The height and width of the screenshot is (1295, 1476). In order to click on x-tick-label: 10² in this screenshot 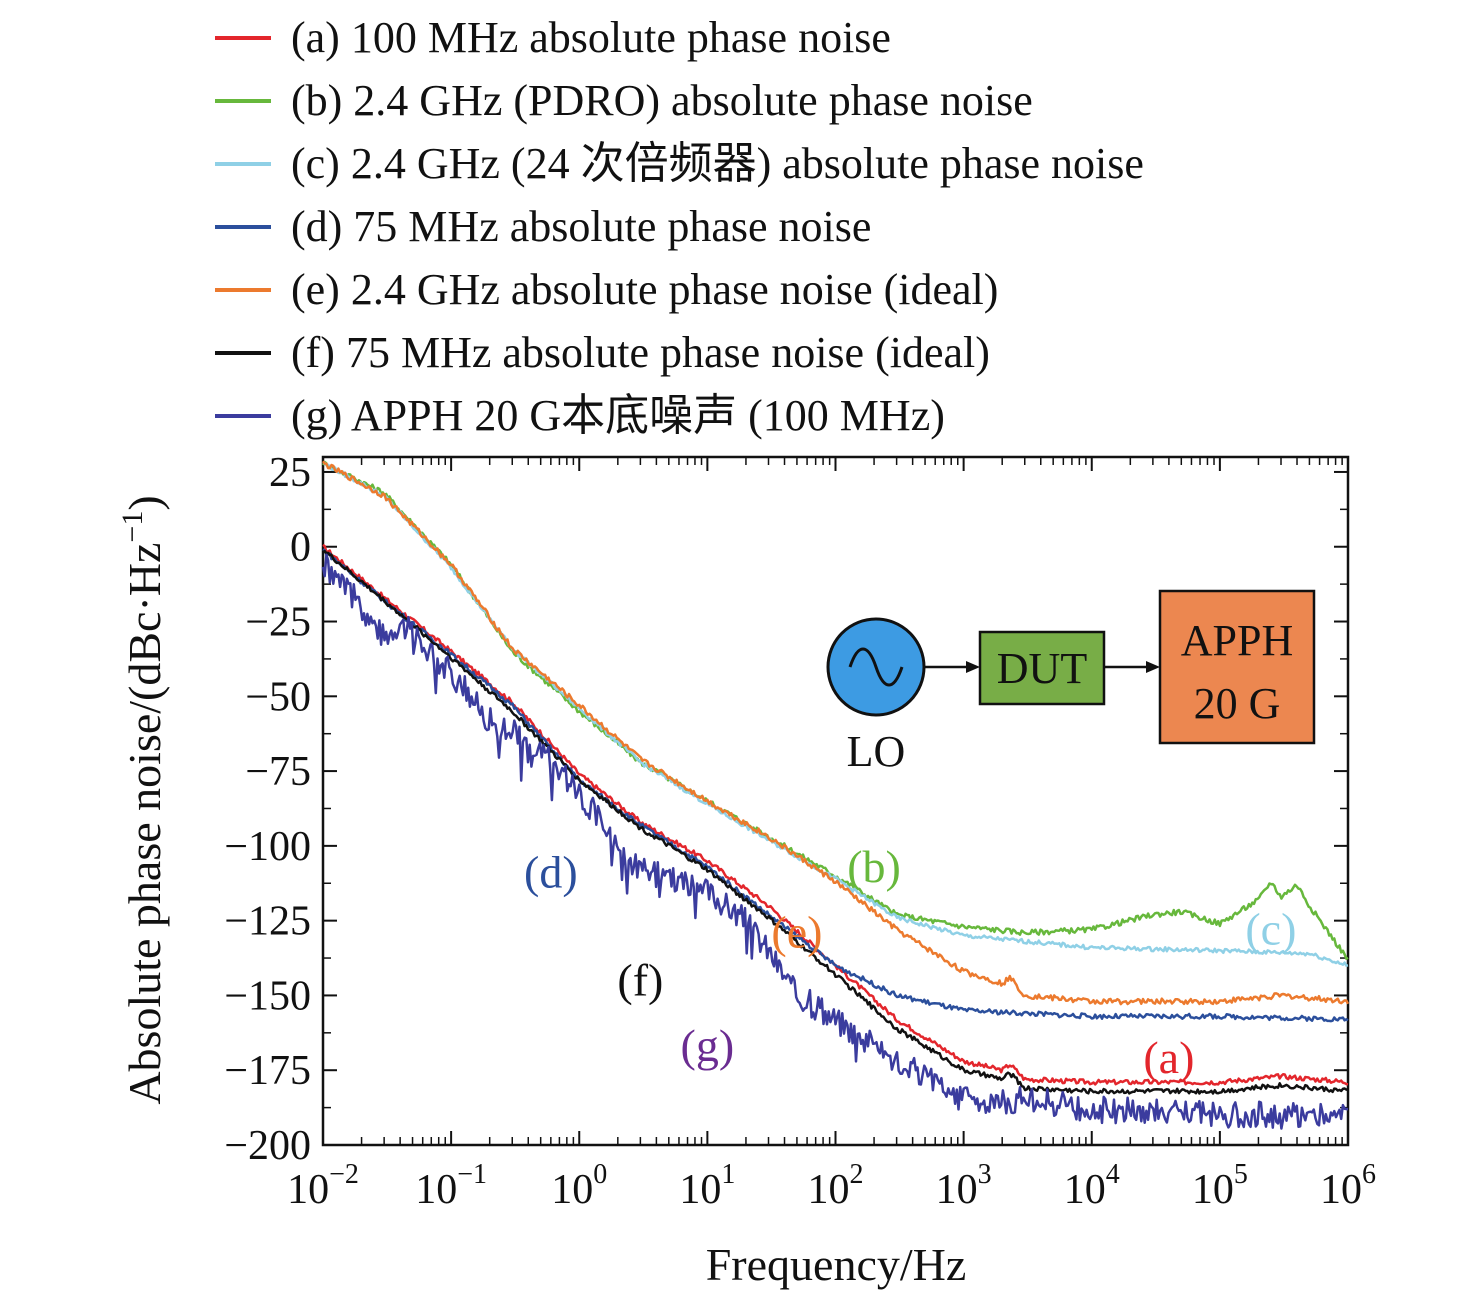, I will do `click(836, 1186)`.